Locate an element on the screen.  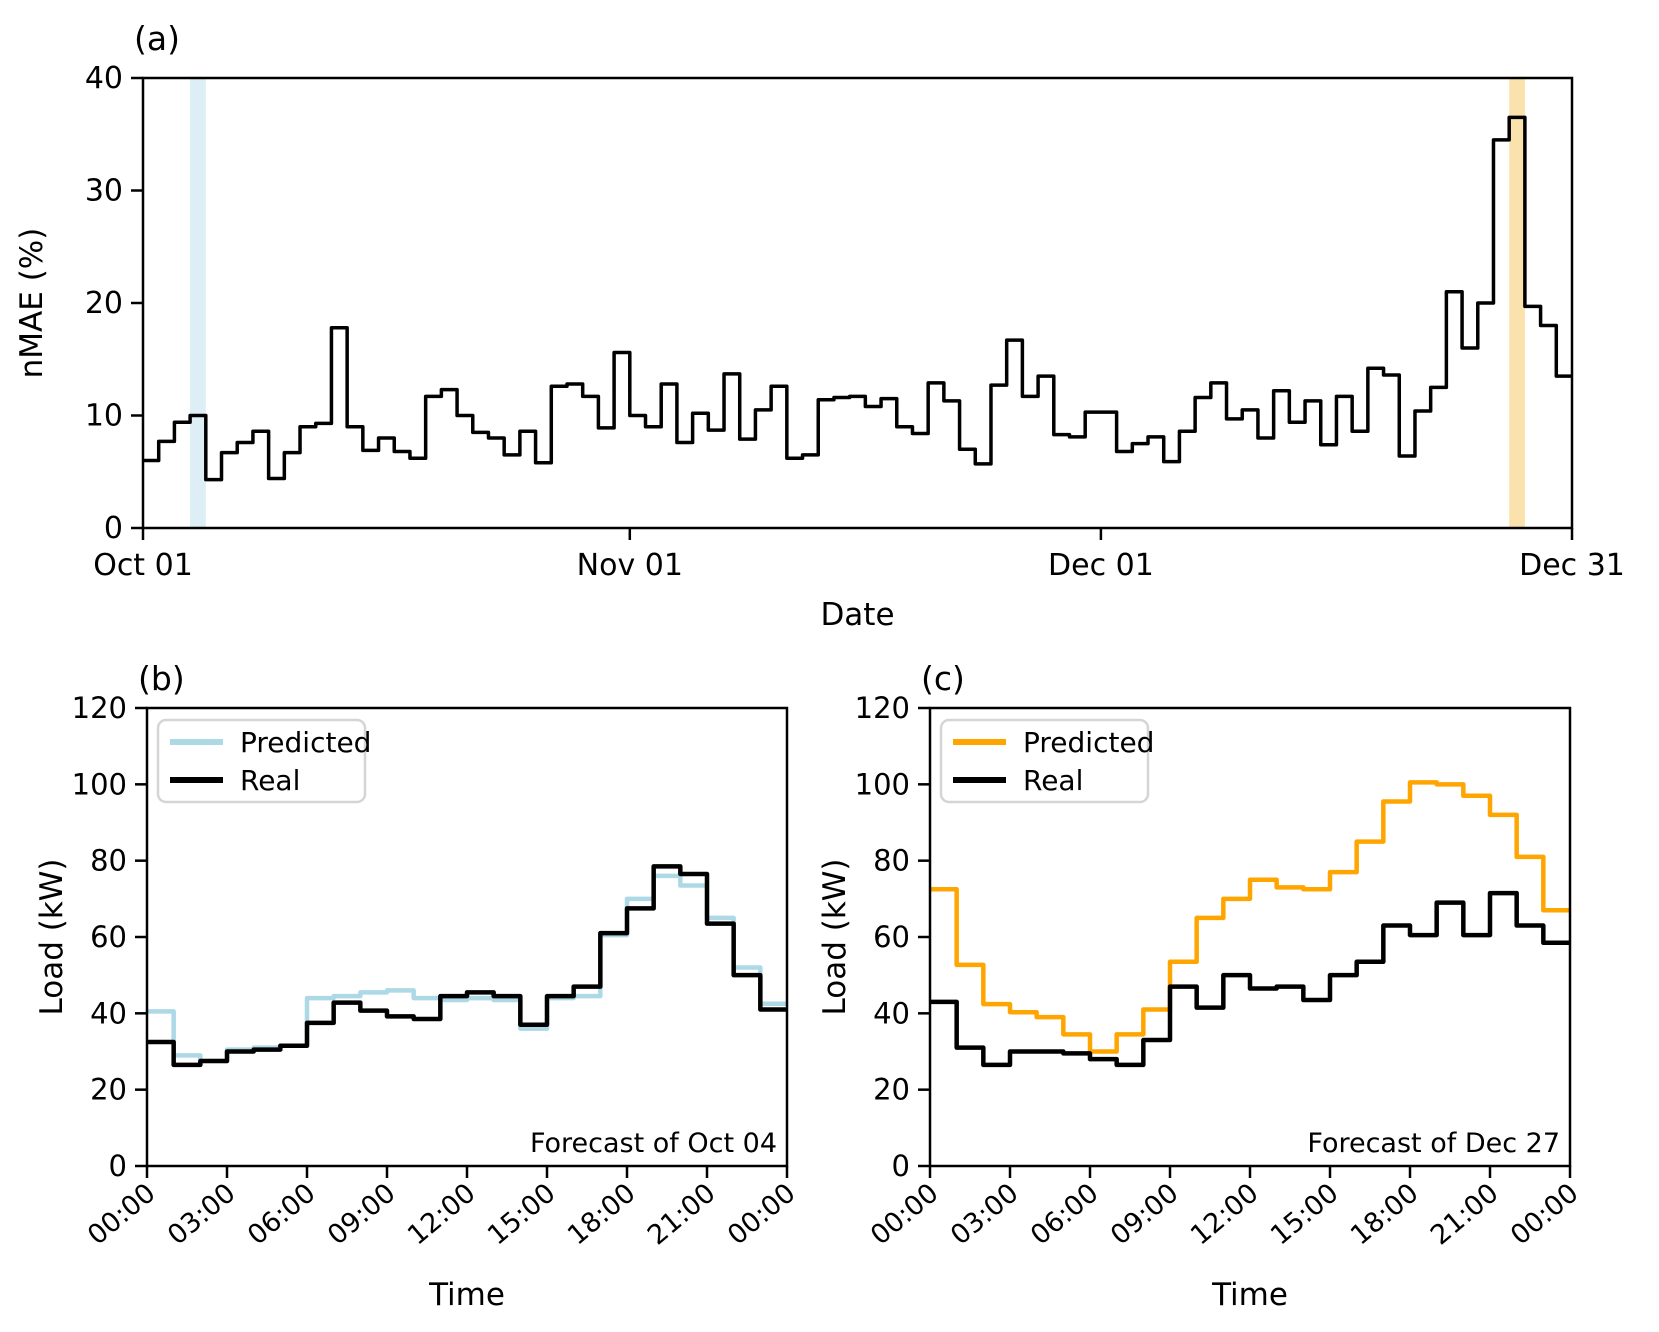
highlight-band-dec27 is located at coordinates (1517, 303).